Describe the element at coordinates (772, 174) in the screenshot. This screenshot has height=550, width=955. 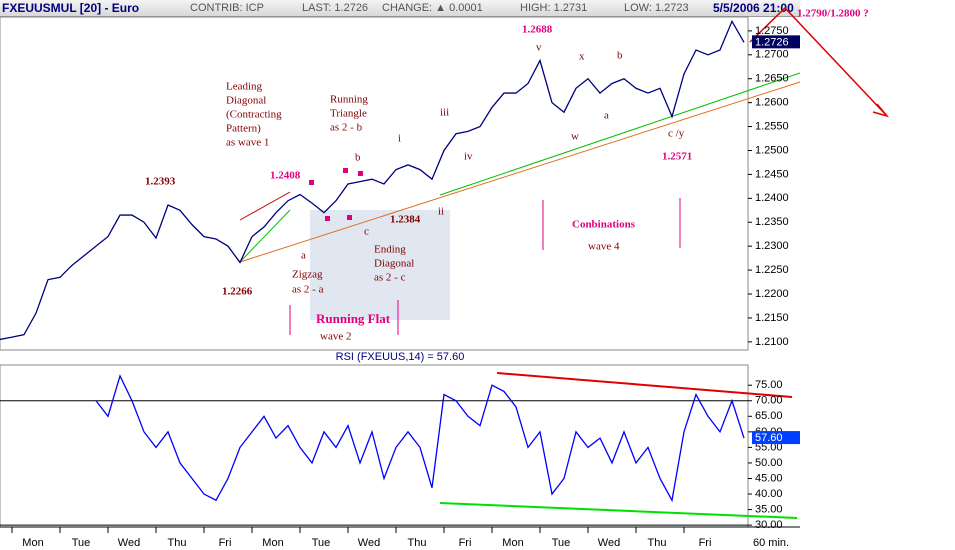
I see `y-tick-label: 1.2450` at that location.